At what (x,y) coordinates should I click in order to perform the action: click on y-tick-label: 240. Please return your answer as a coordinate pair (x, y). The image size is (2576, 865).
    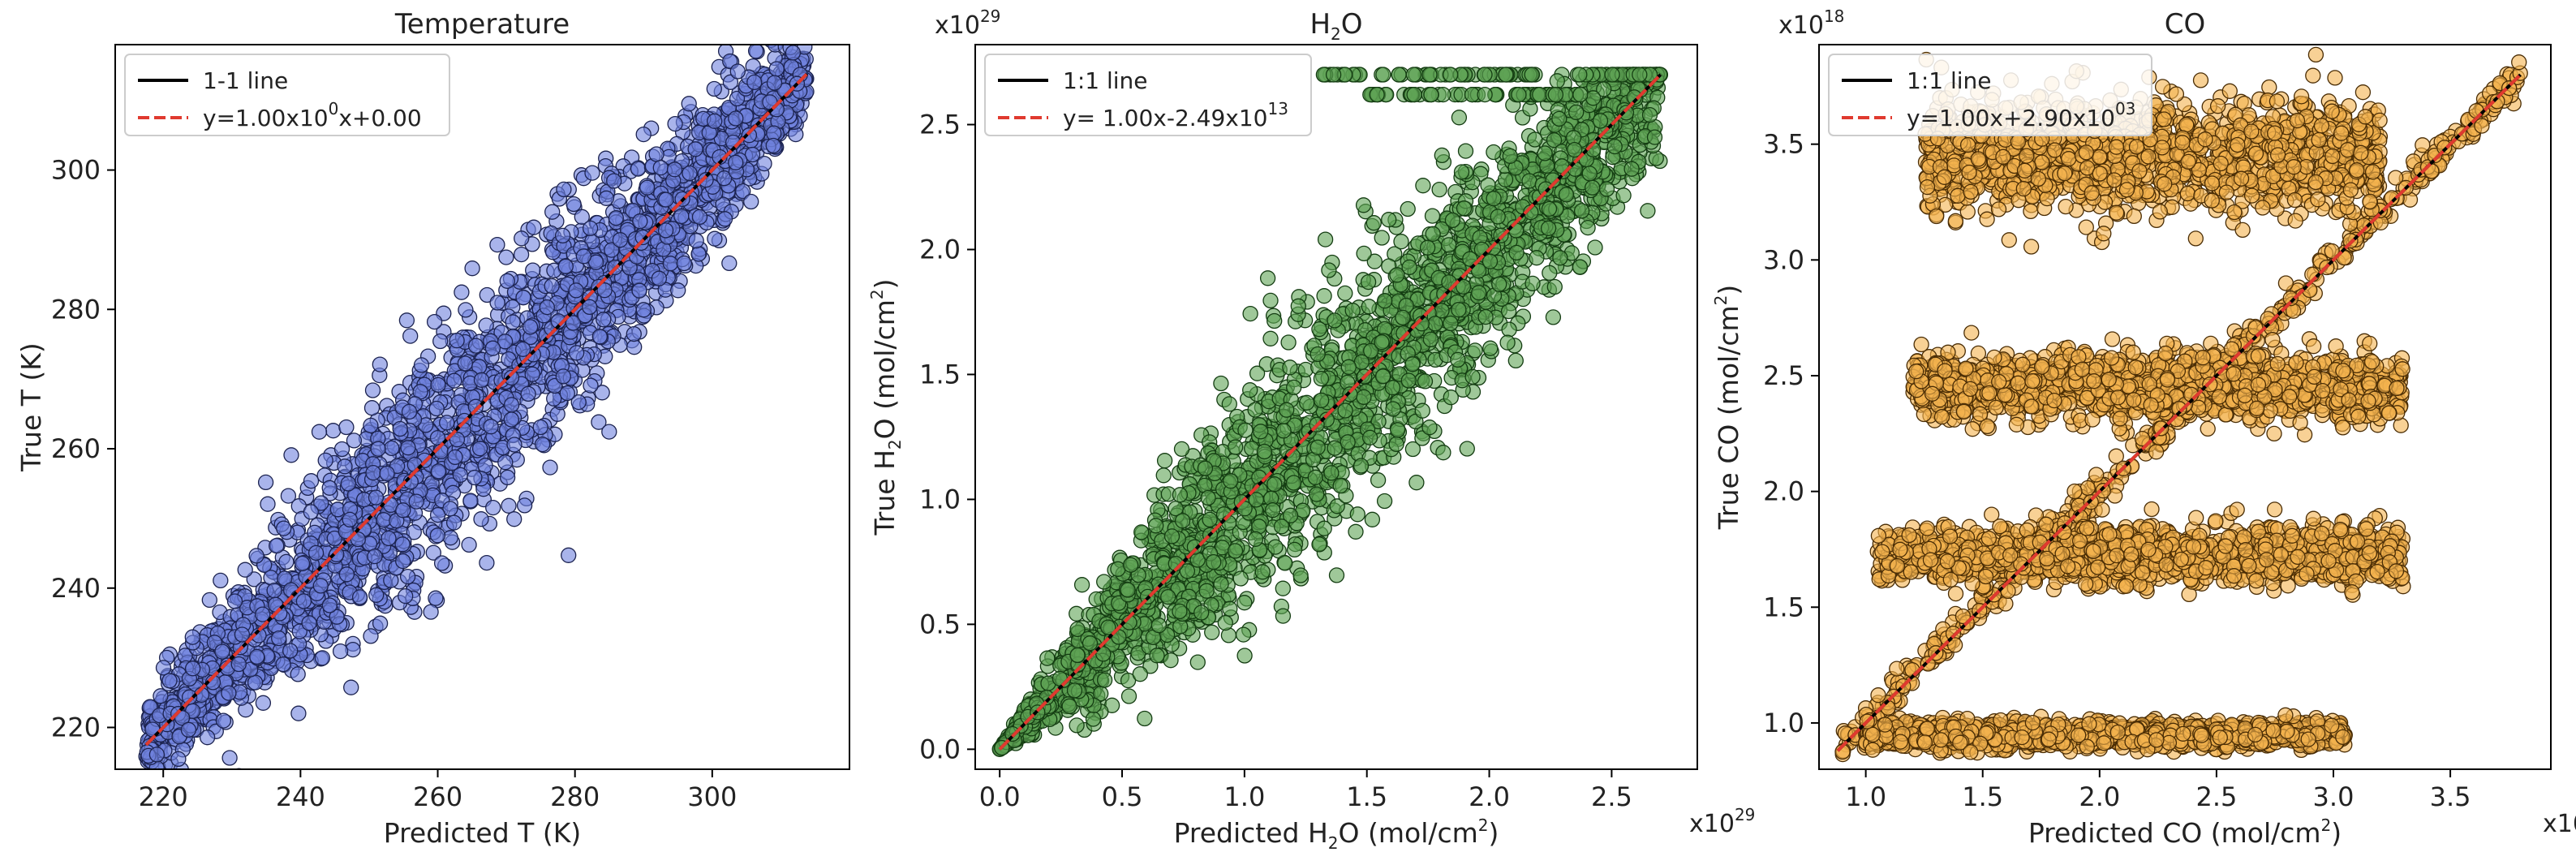
    Looking at the image, I should click on (76, 588).